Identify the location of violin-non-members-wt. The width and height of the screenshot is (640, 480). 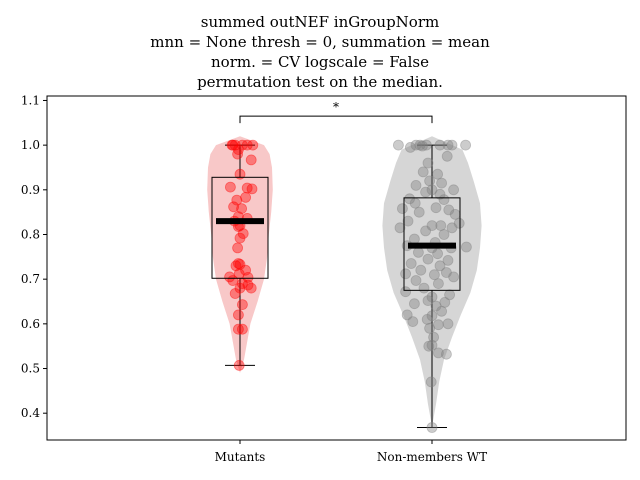
(432, 281).